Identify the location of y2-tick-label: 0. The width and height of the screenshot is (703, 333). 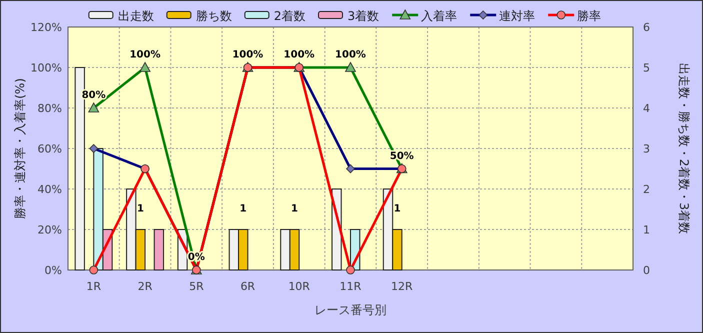
(646, 270).